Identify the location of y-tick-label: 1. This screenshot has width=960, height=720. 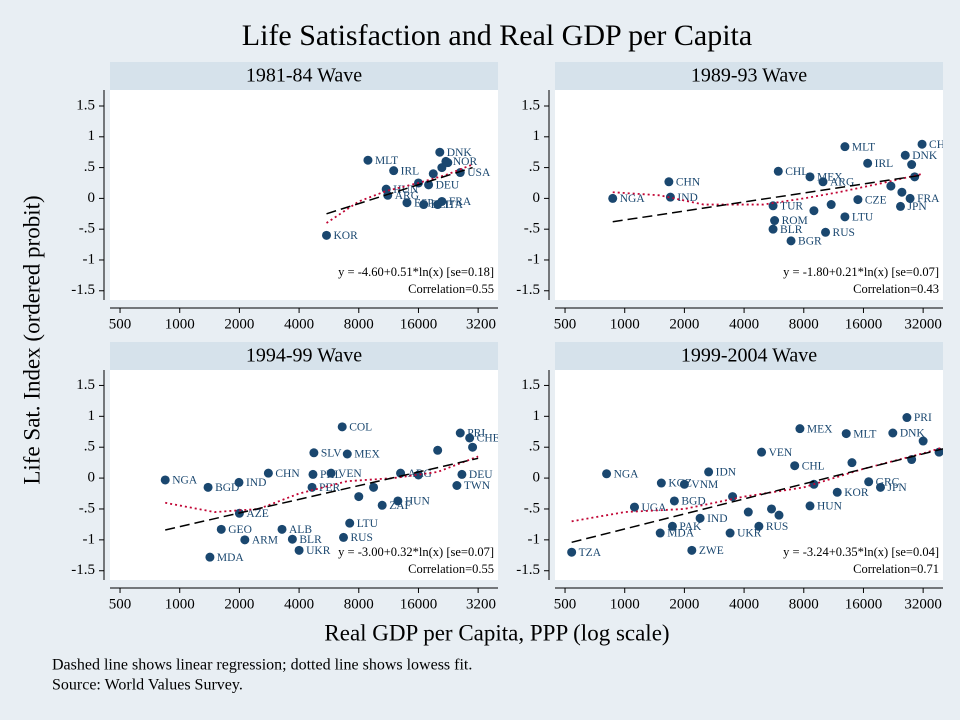
(92, 136).